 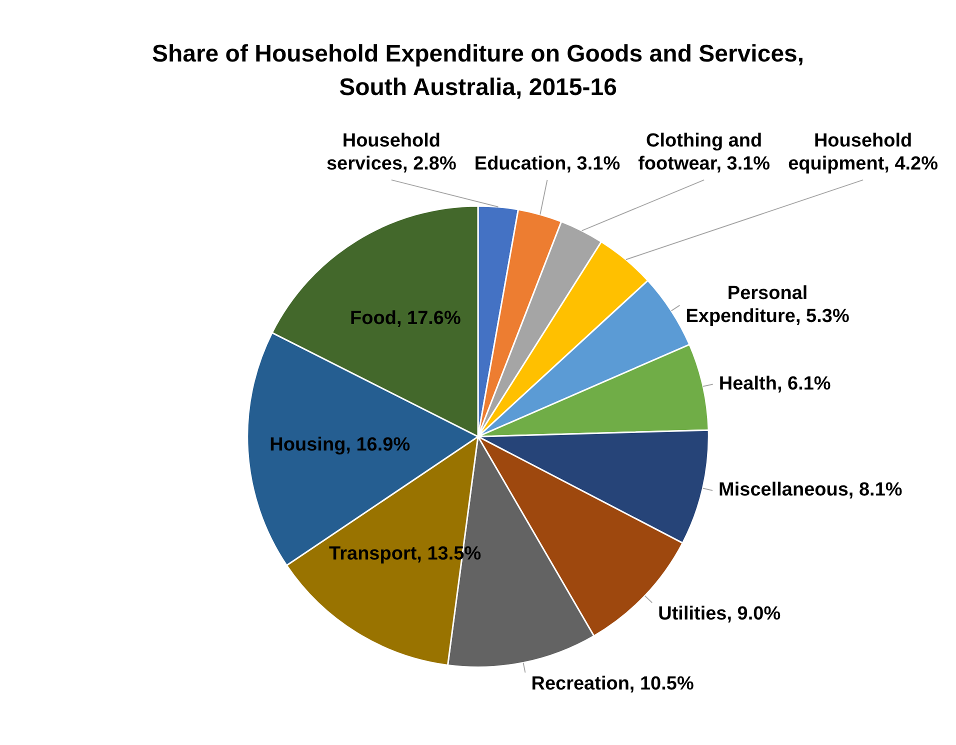 What do you see at coordinates (340, 445) in the screenshot?
I see `slice-label: Housing, 16.9%` at bounding box center [340, 445].